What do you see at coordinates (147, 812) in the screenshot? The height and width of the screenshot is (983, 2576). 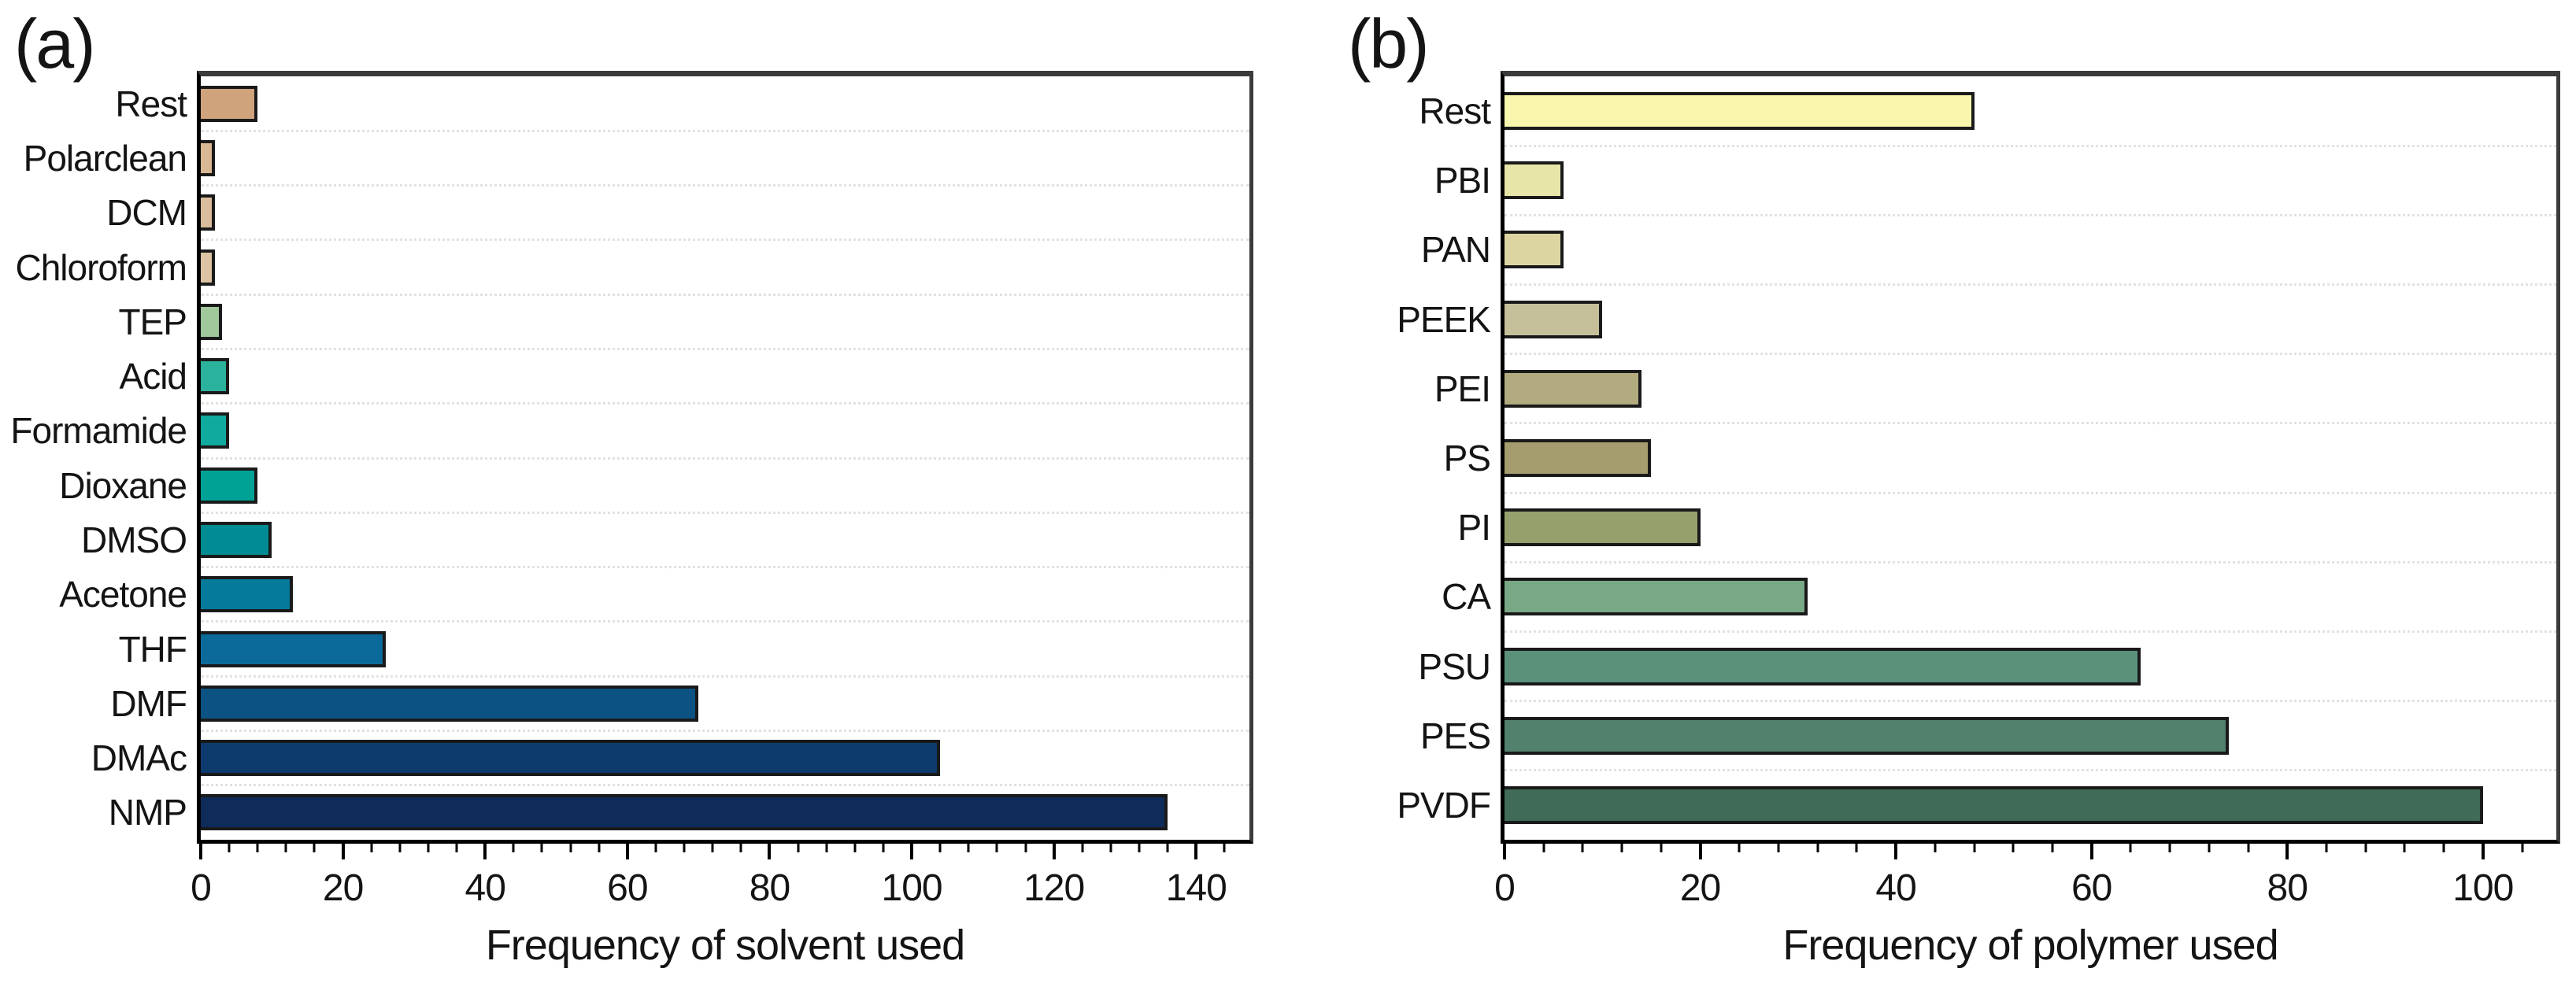 I see `category-label-nmp: NMP` at bounding box center [147, 812].